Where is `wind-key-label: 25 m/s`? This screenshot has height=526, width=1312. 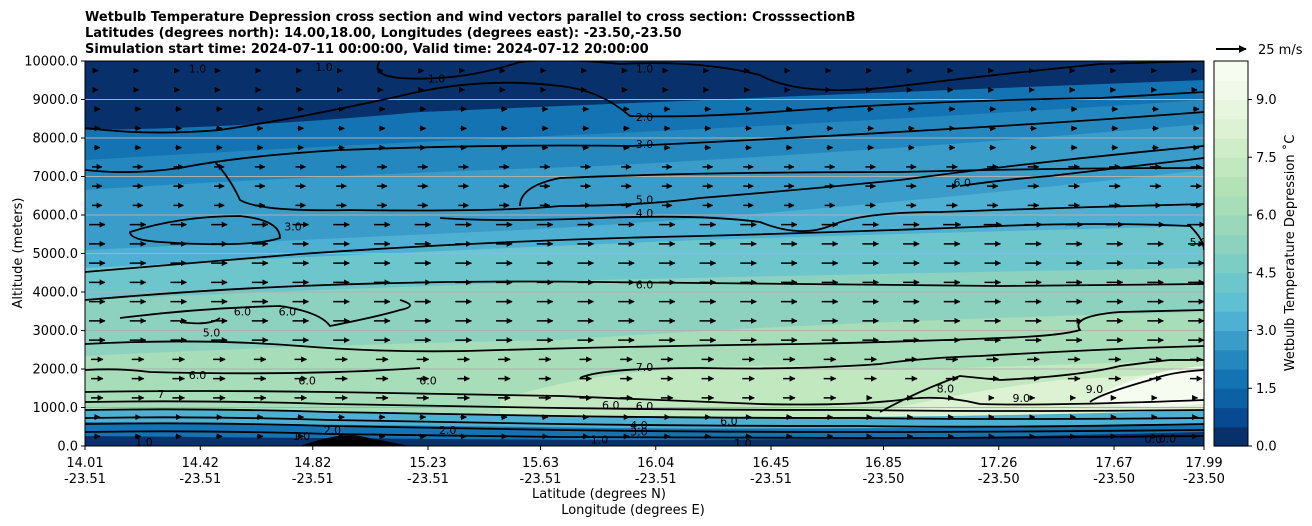 wind-key-label: 25 m/s is located at coordinates (1280, 50).